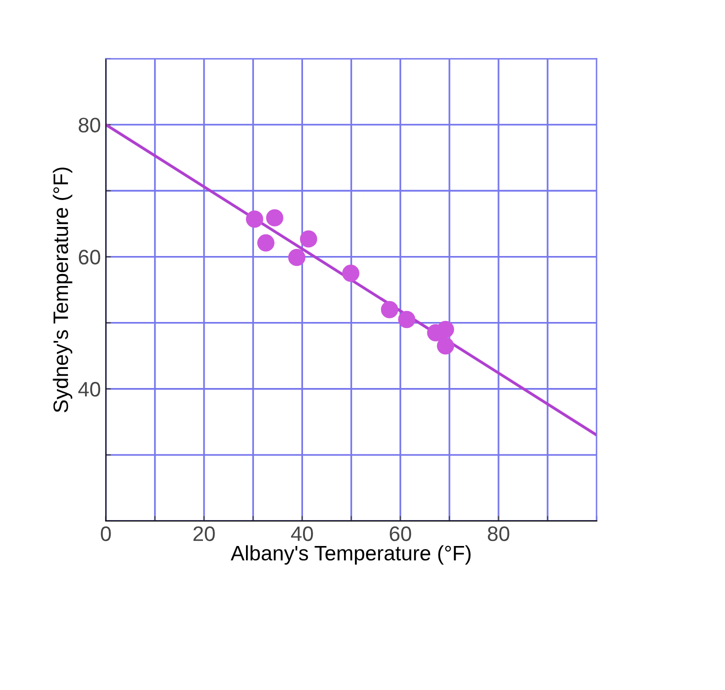 This screenshot has width=725, height=690. Describe the element at coordinates (62, 290) in the screenshot. I see `y-axis-title: Sydney's Temperature (°F)` at that location.